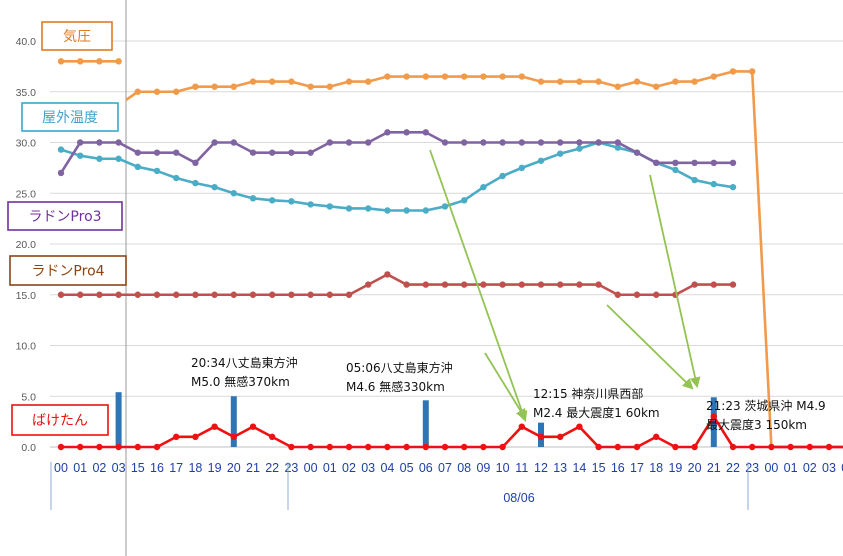  I want to click on x-tick-label: 17, so click(176, 468).